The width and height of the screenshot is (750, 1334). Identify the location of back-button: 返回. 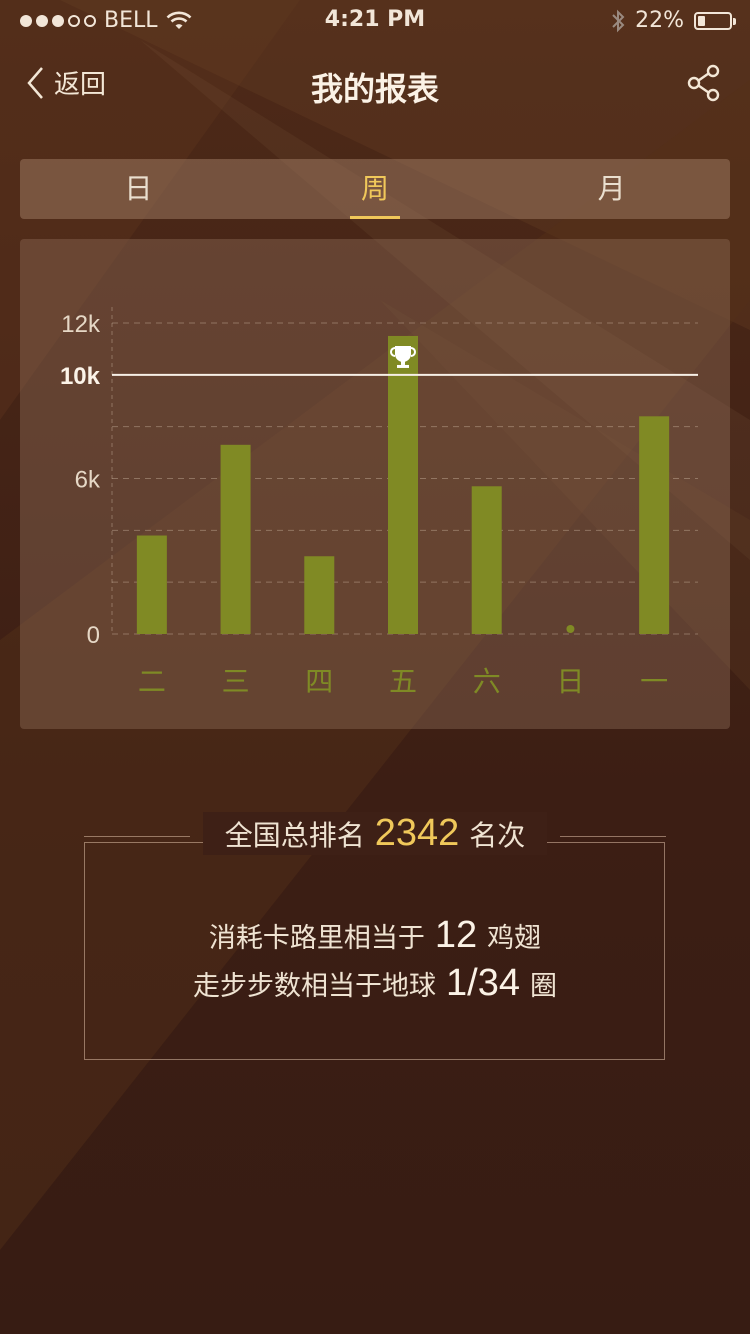
(66, 82).